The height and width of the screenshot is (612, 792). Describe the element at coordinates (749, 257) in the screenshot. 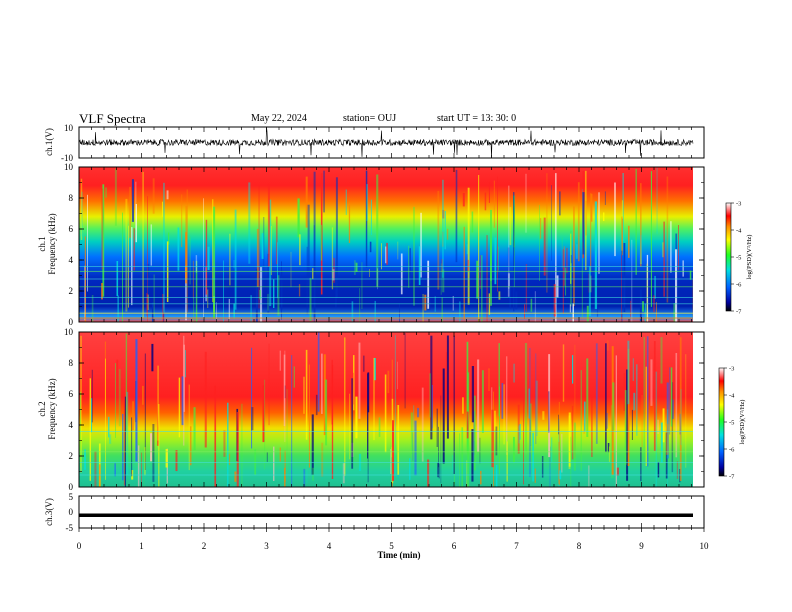

I see `ch1-colorbar-label: log(PSD)(V²/Hz)` at that location.